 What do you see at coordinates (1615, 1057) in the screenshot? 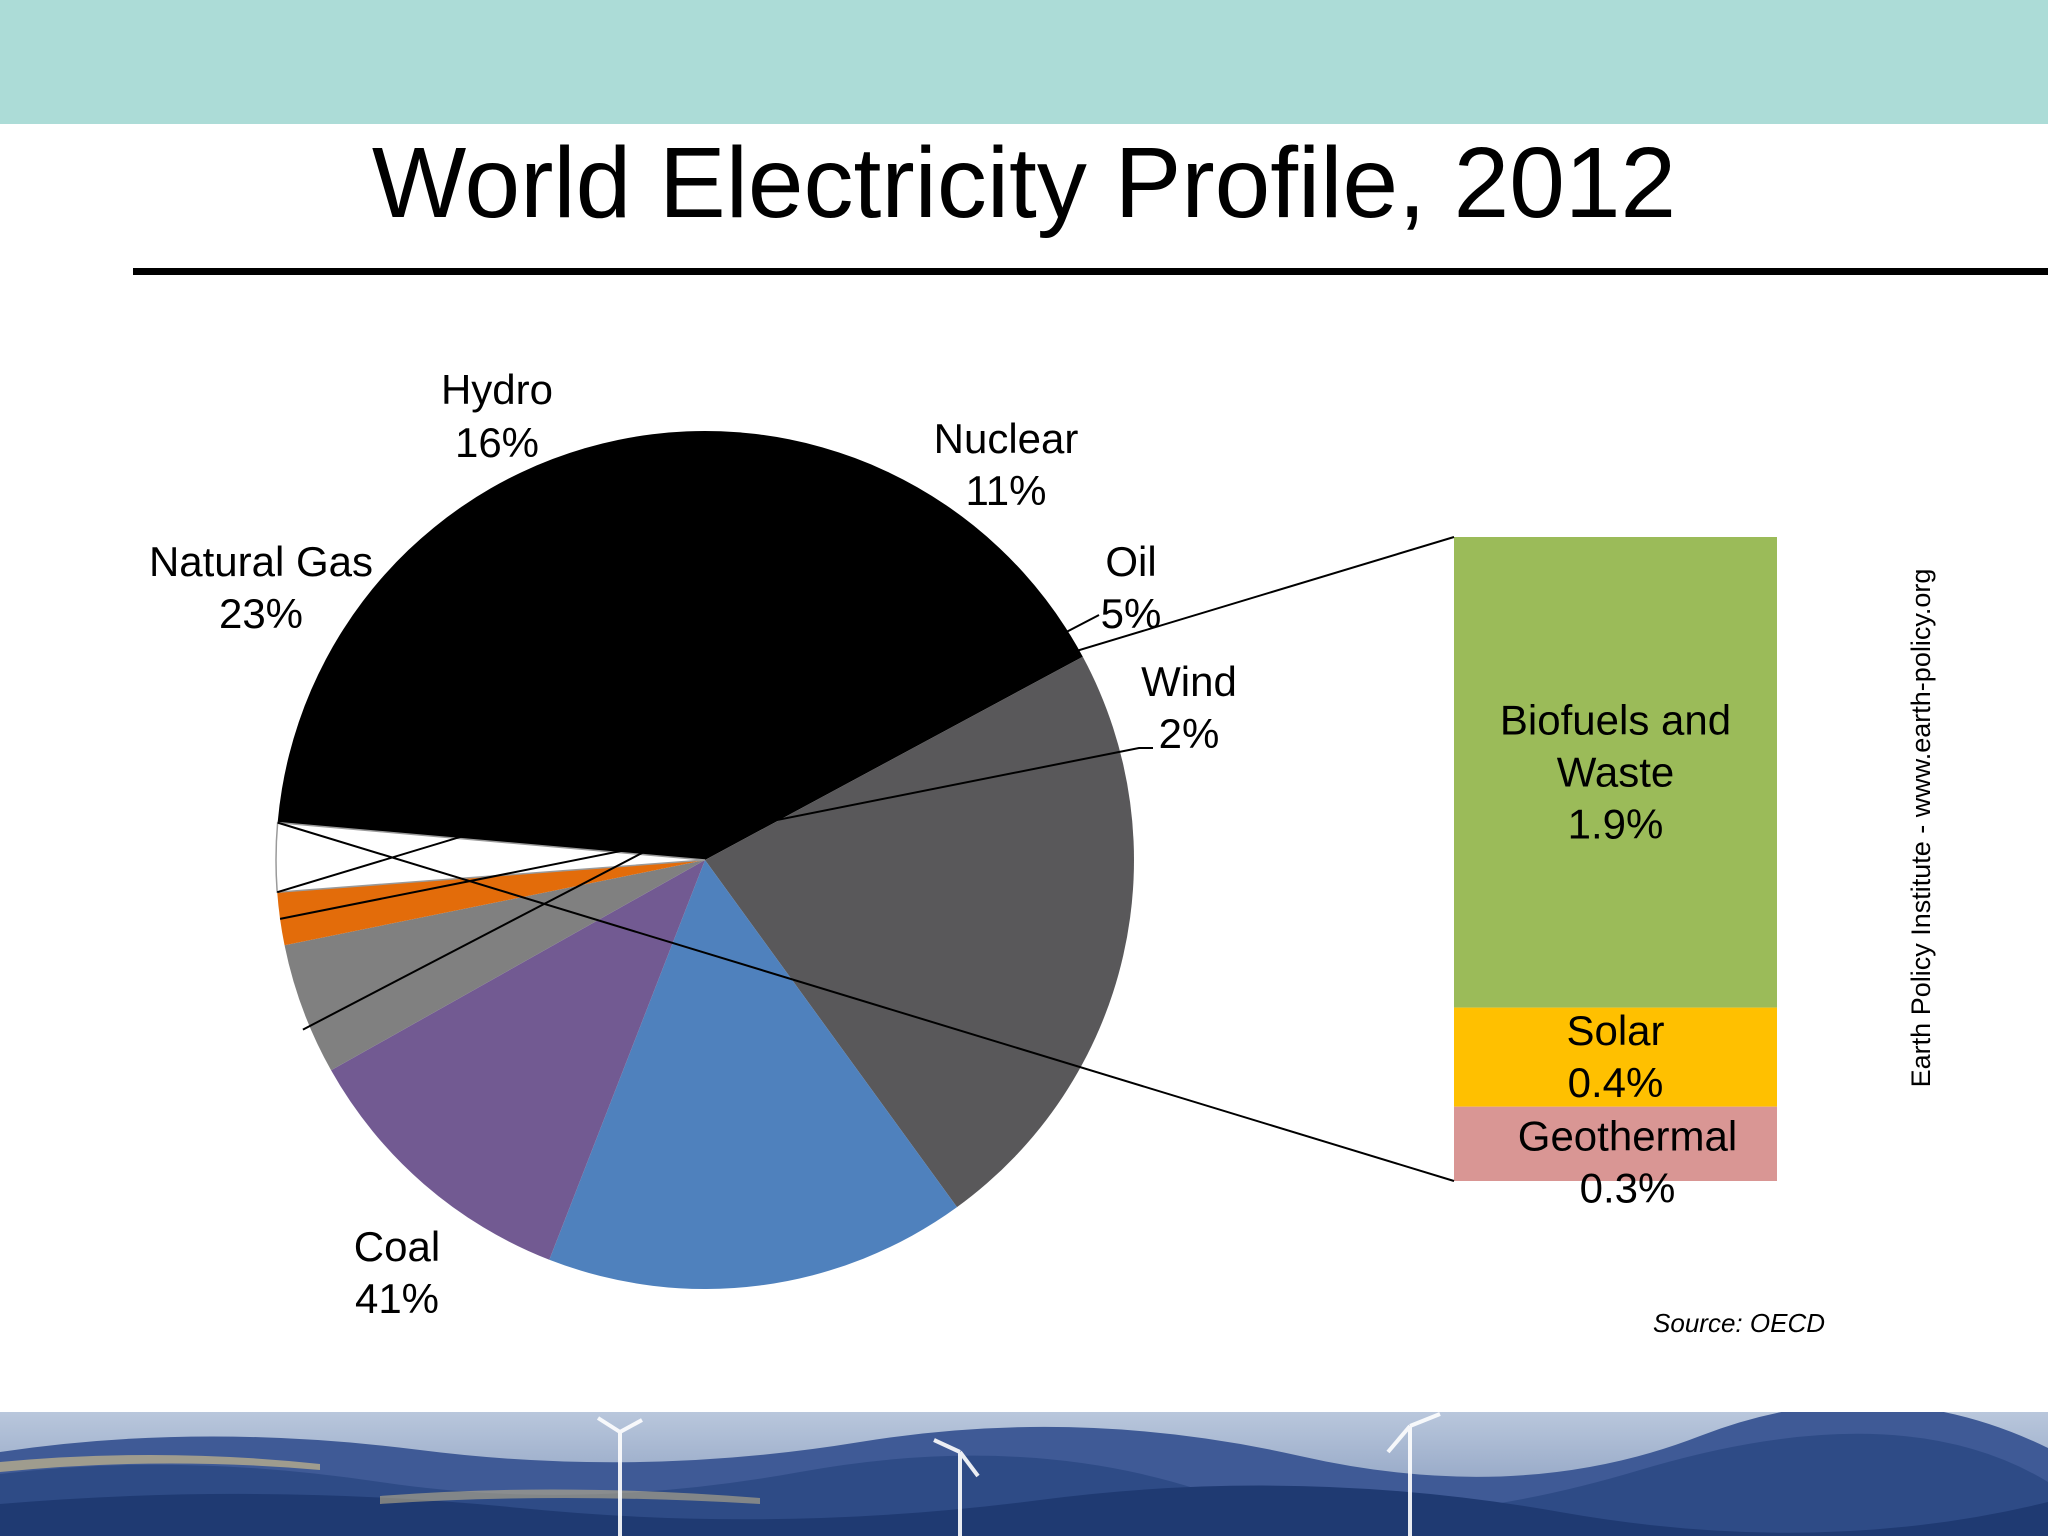
I see `bar-segment-solar` at bounding box center [1615, 1057].